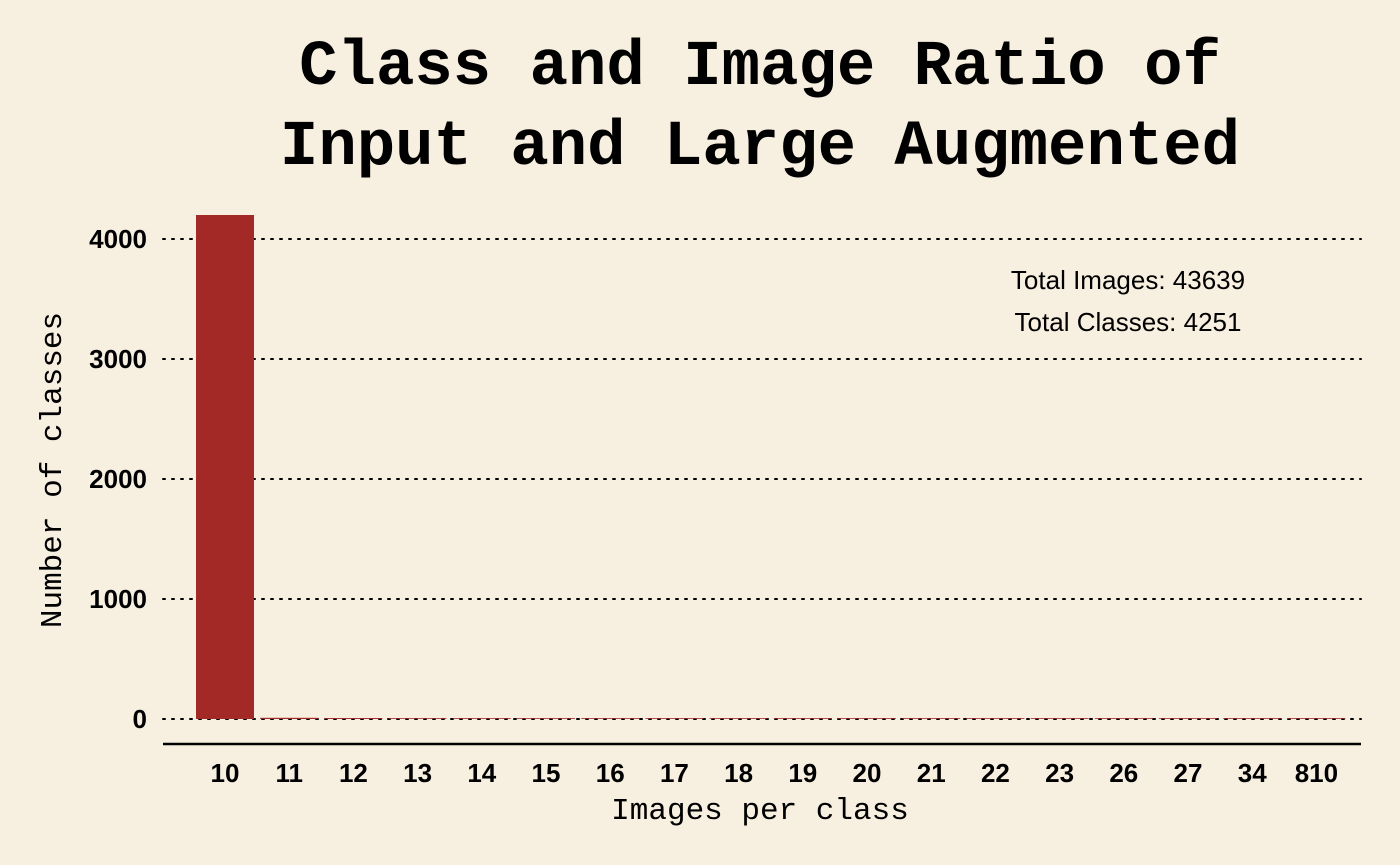  I want to click on chart-title-line-1: Class and Image Ratio of, so click(760, 68).